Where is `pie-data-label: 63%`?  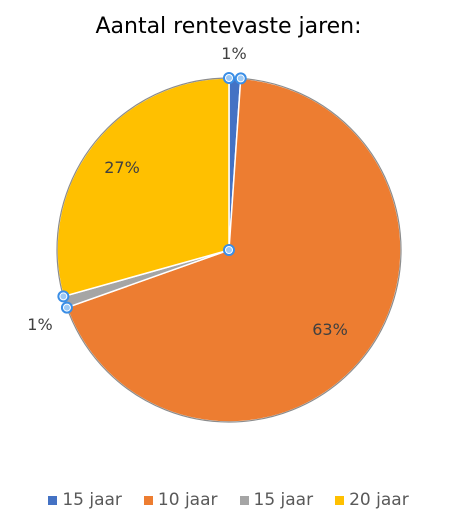
pie-data-label: 63% is located at coordinates (330, 329).